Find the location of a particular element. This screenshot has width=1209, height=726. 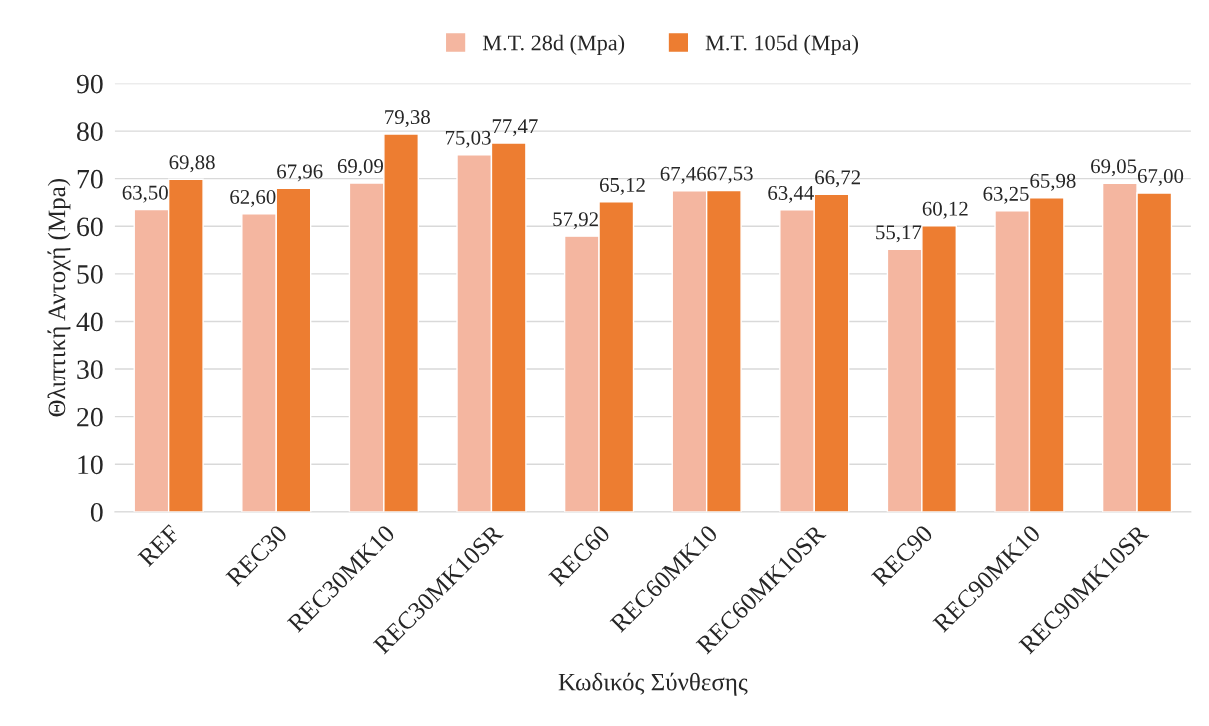

data-label: 65,98 is located at coordinates (1053, 182).